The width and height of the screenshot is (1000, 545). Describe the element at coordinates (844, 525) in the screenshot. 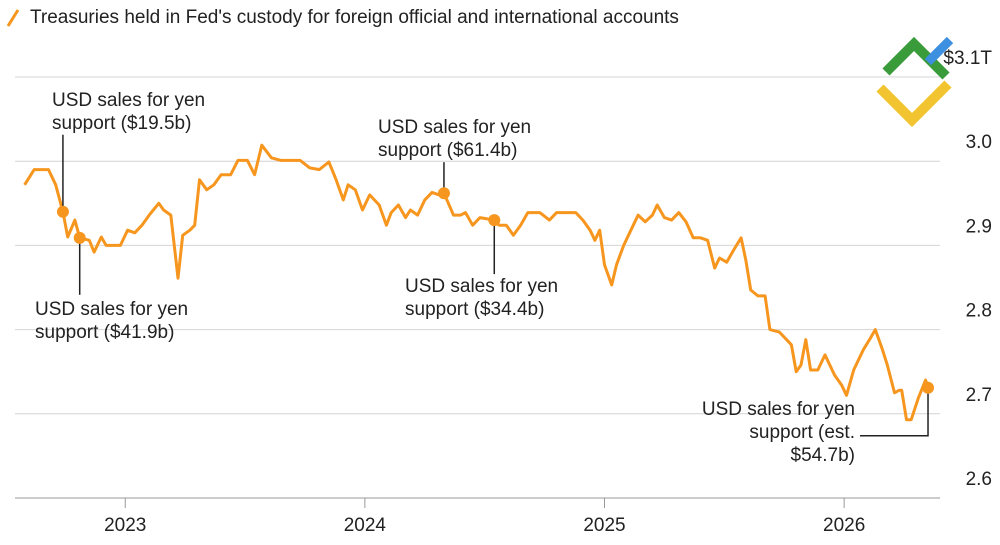

I see `x-tick-label: 2026` at that location.